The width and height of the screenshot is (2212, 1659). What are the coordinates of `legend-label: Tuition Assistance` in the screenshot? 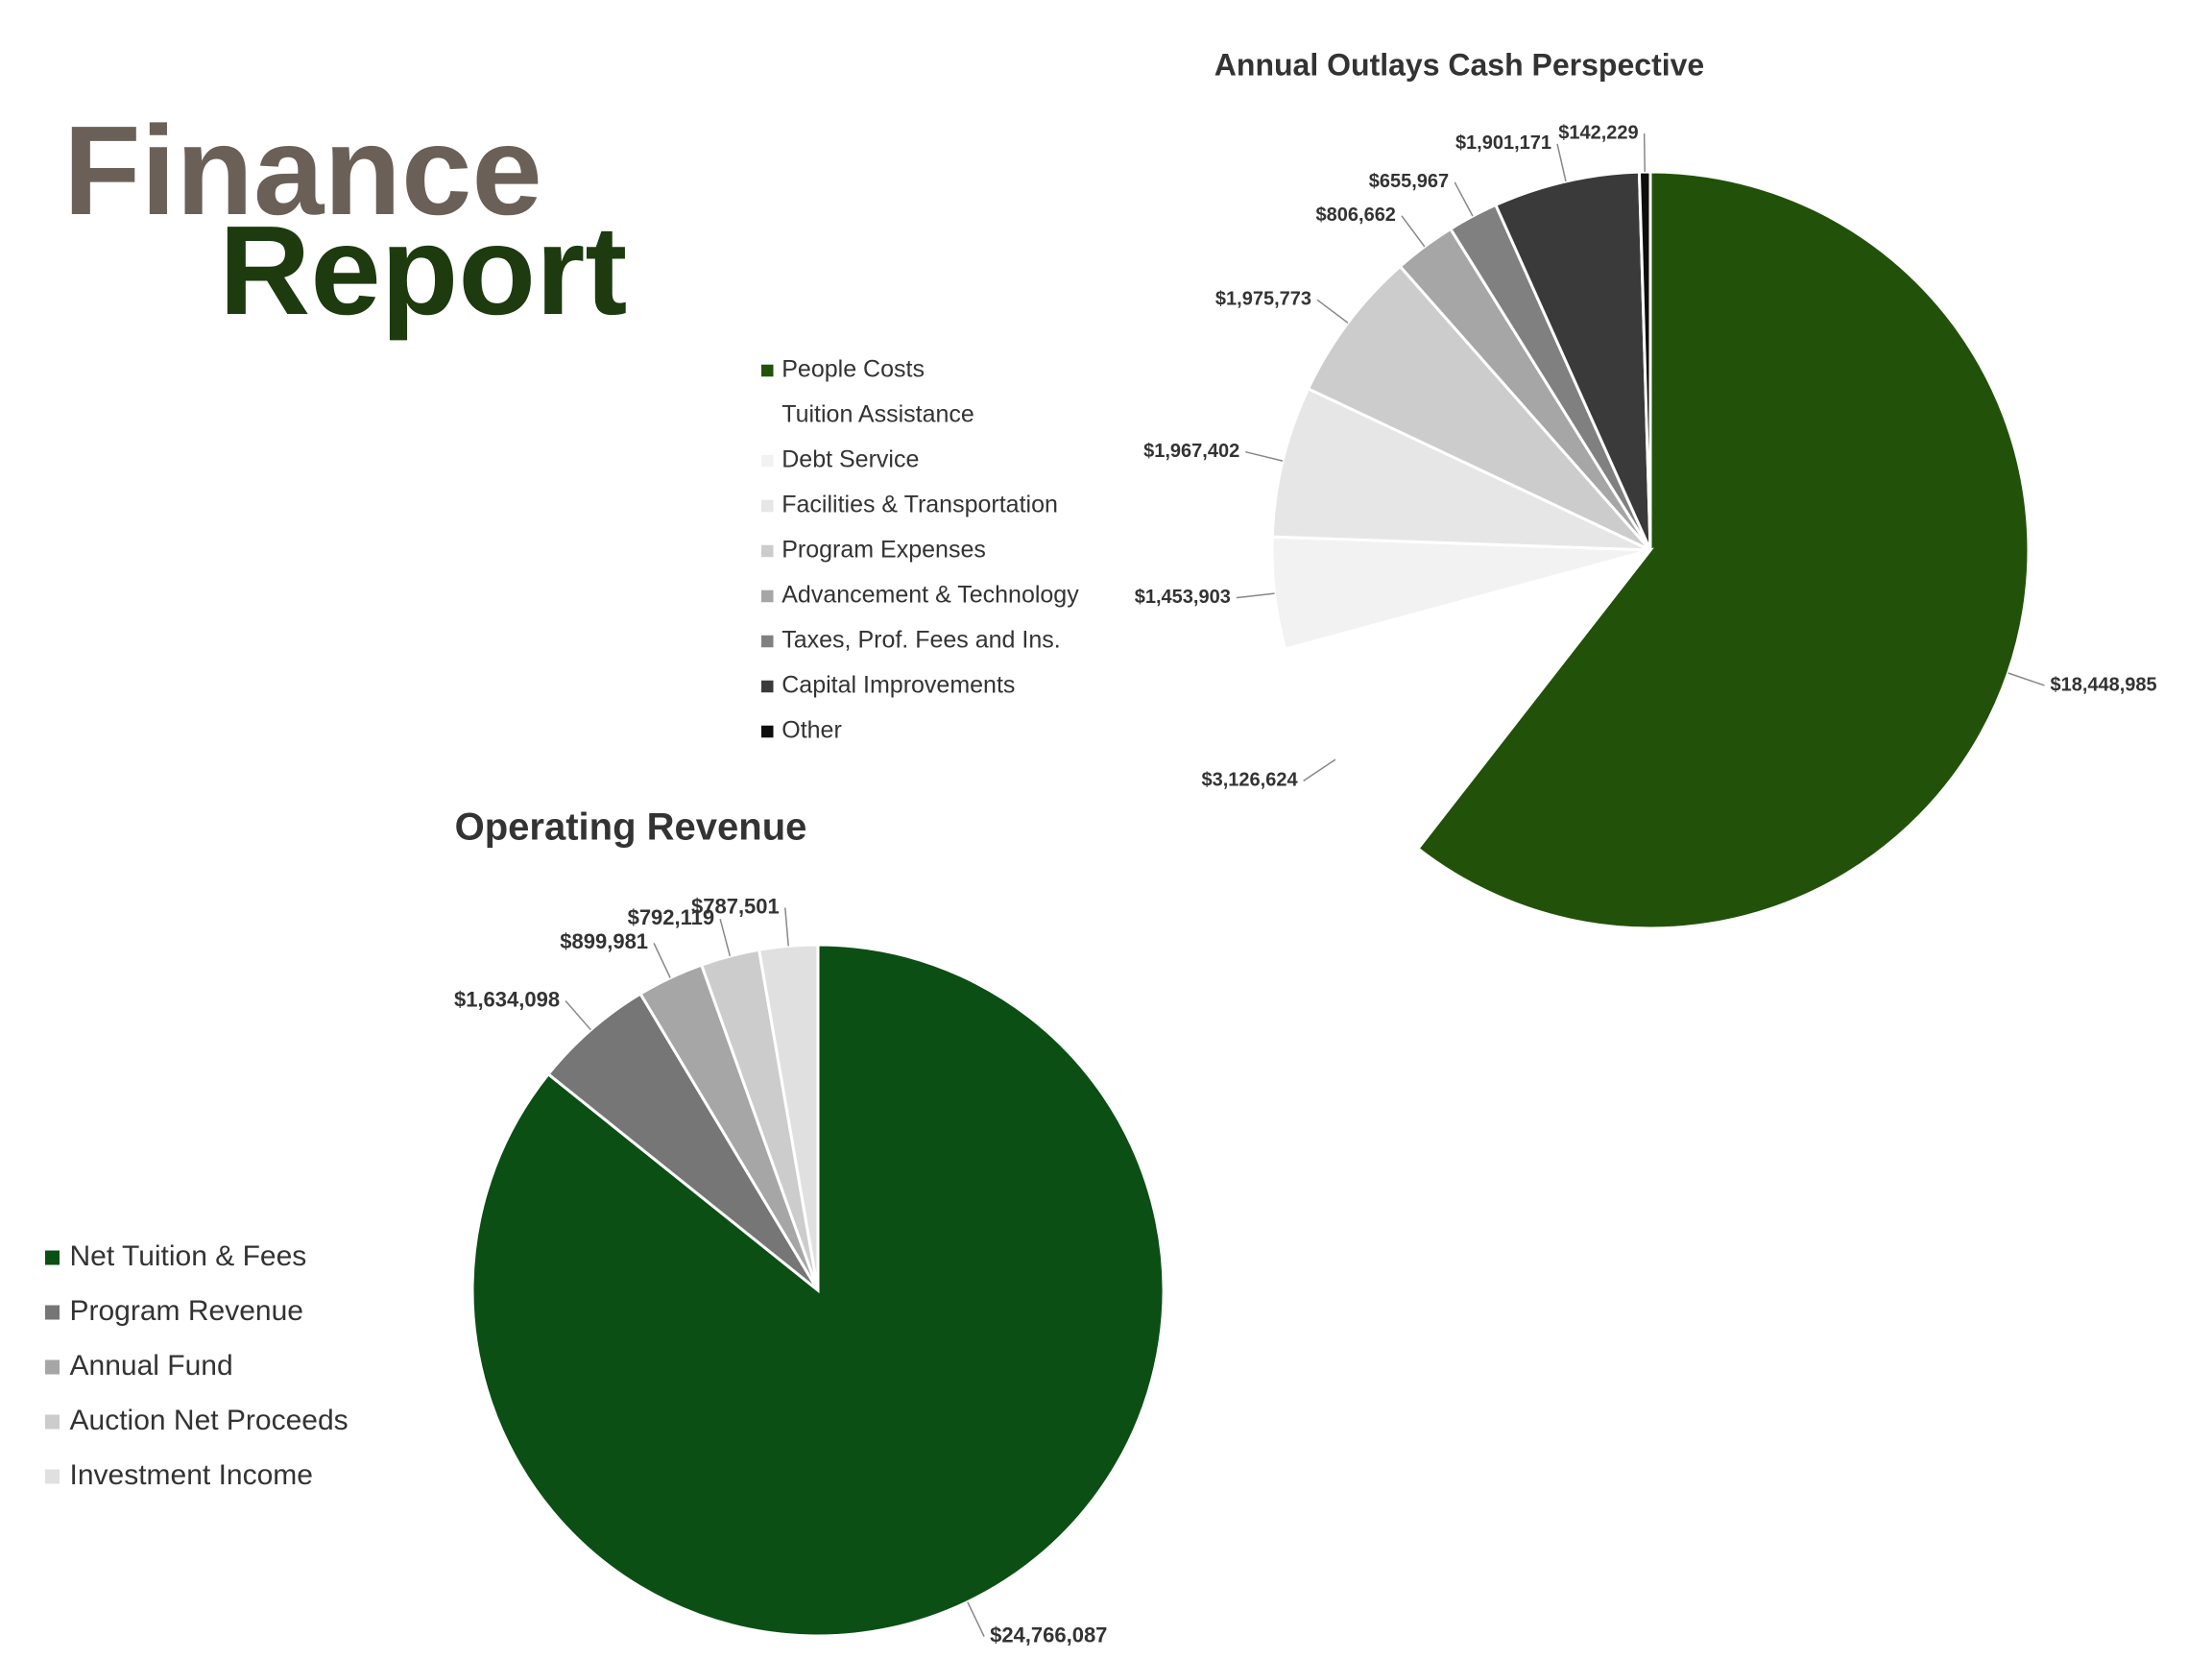 It's located at (877, 414).